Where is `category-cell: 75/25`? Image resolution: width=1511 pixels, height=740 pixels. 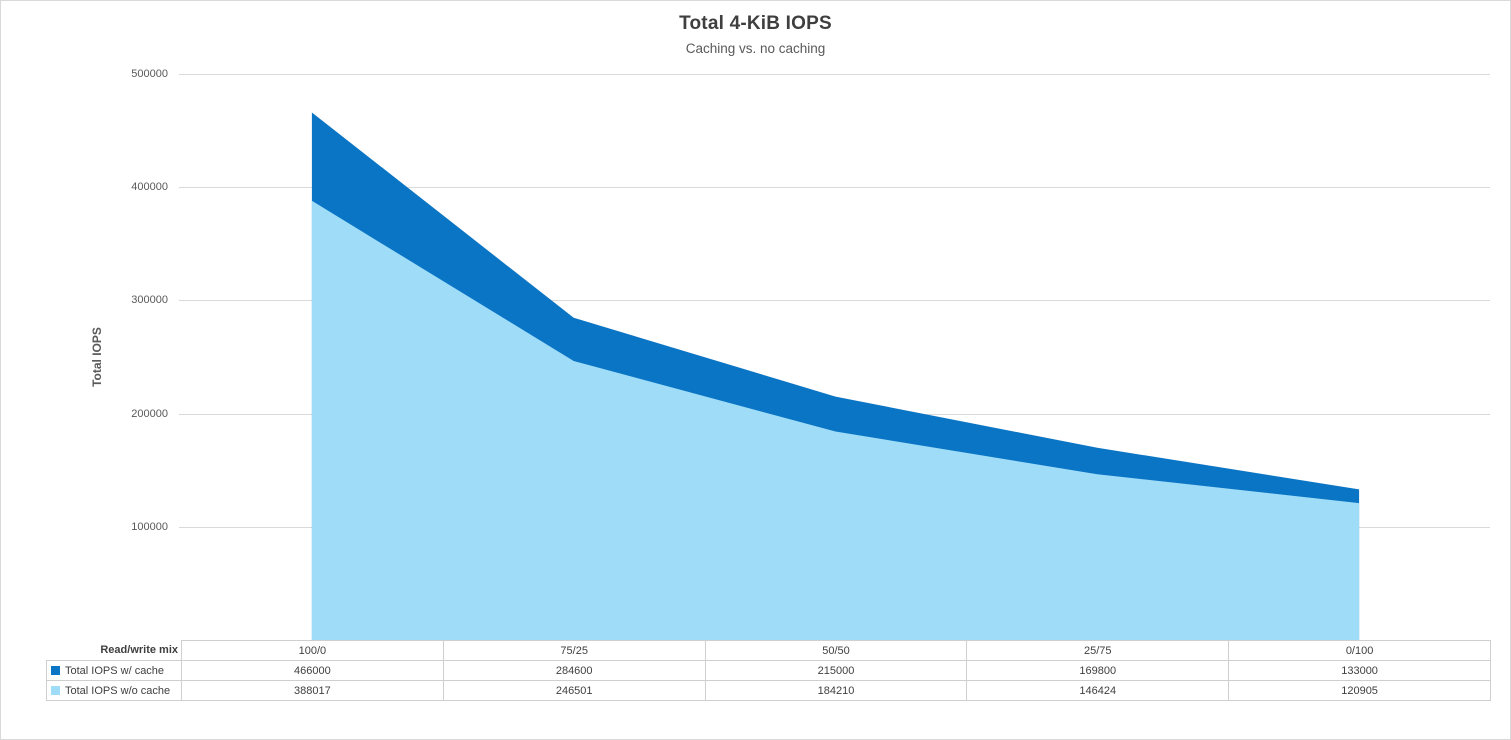 category-cell: 75/25 is located at coordinates (574, 650).